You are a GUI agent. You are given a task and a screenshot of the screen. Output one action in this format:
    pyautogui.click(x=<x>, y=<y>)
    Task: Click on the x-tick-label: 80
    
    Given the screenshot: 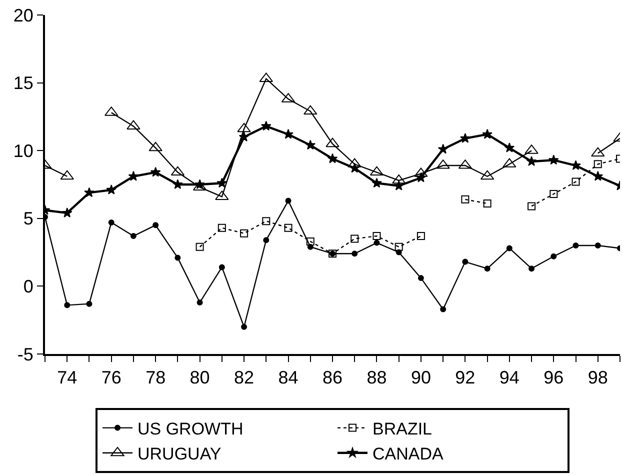 What is the action you would take?
    pyautogui.click(x=200, y=378)
    